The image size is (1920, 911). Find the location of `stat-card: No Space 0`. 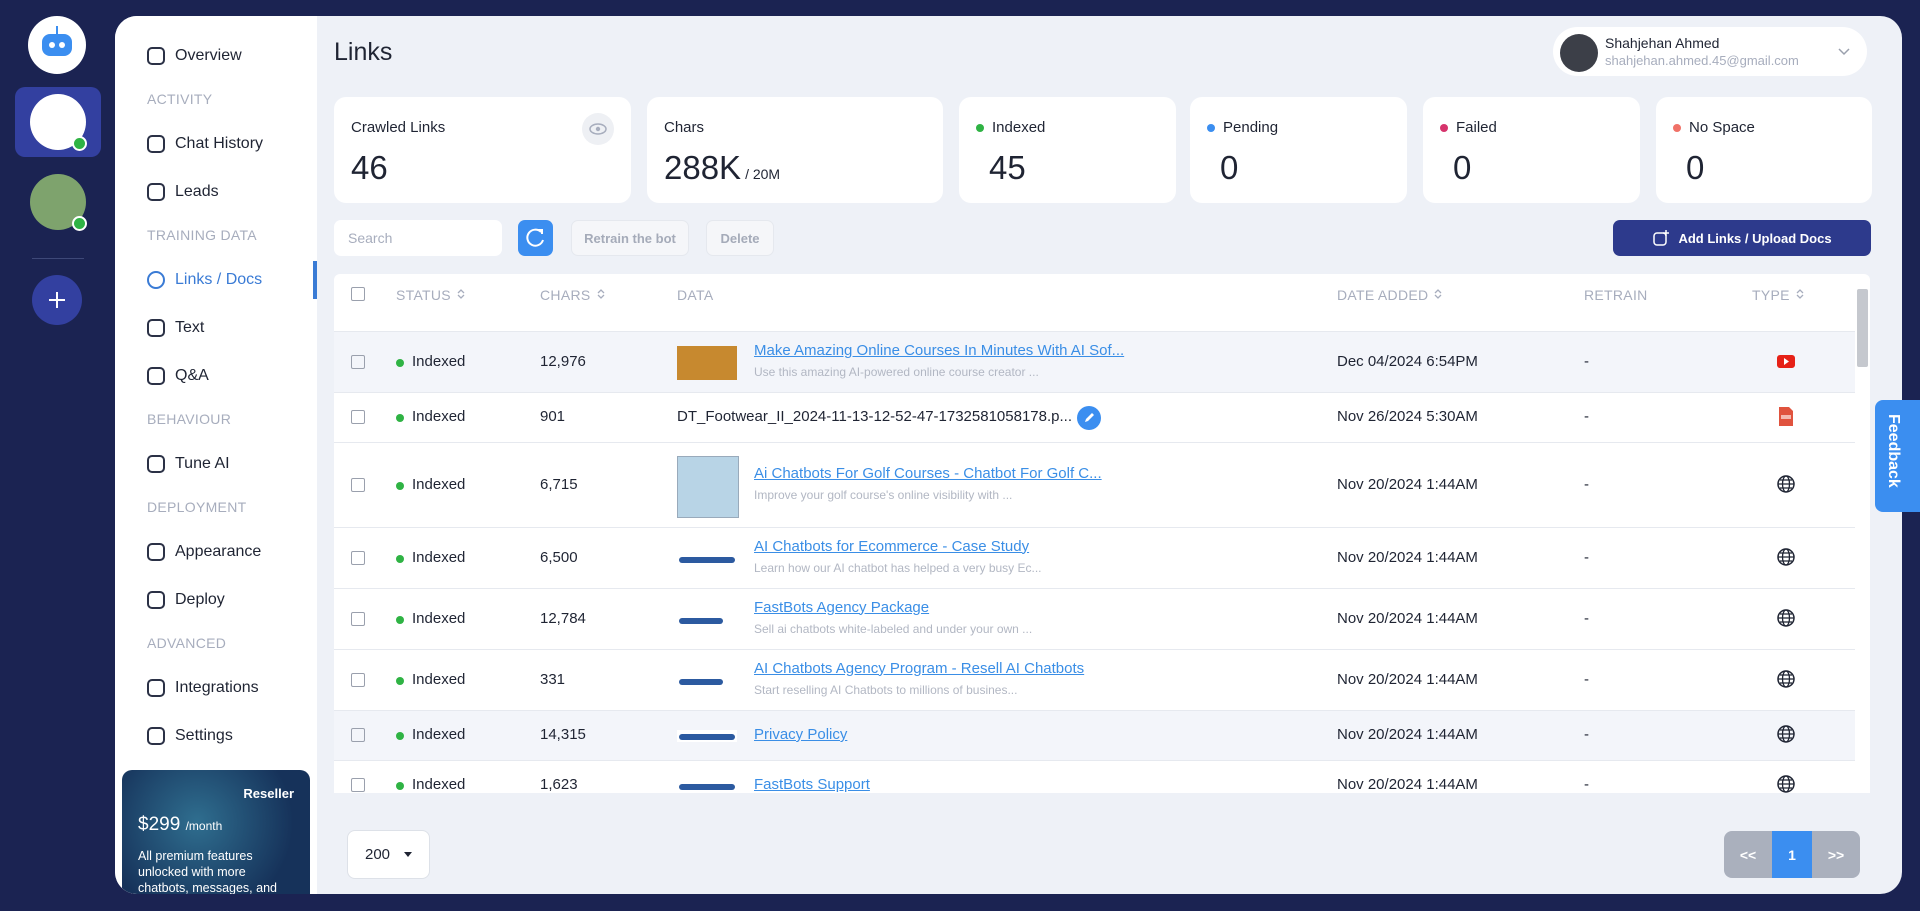

stat-card: No Space 0 is located at coordinates (1764, 150).